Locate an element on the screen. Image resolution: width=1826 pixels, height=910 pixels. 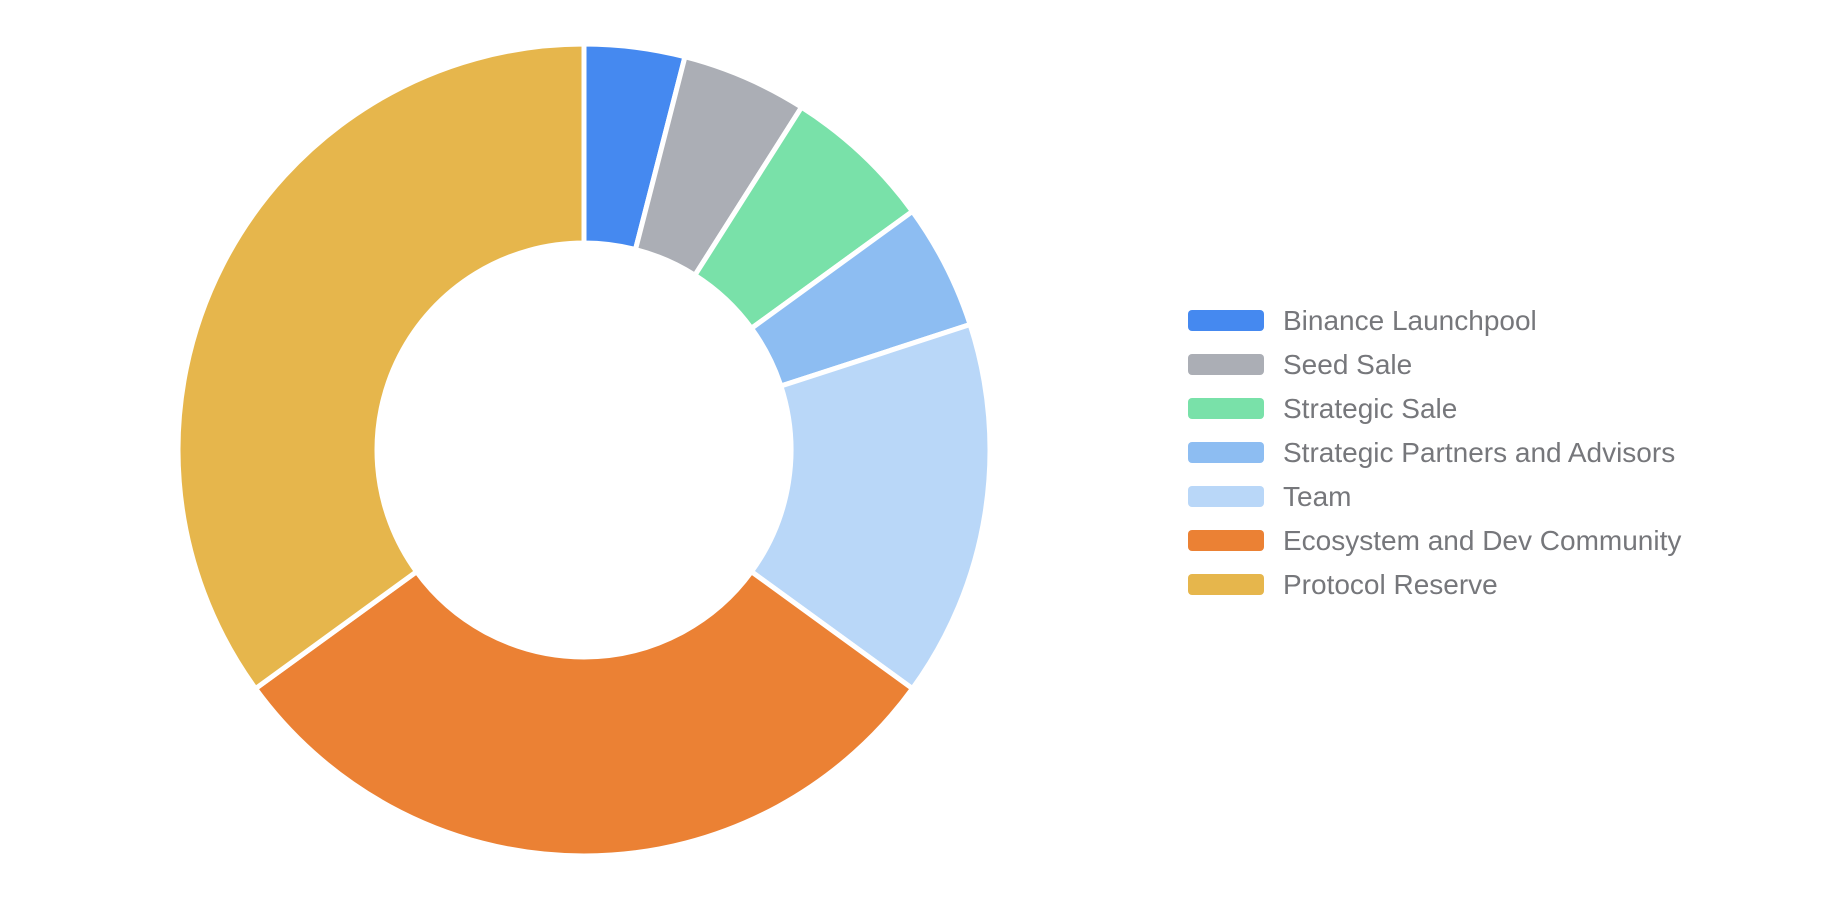
legend-item-protocol-reserve: Protocol Reserve is located at coordinates (1434, 584).